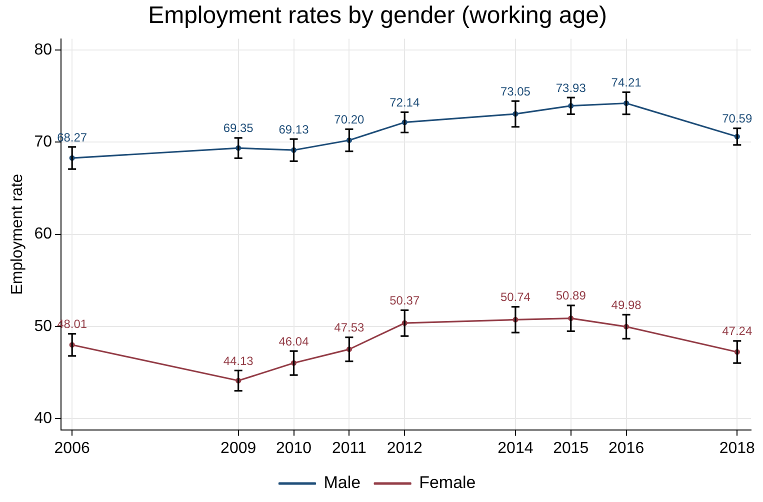 Image resolution: width=763 pixels, height=502 pixels. What do you see at coordinates (515, 91) in the screenshot?
I see `data-label: 73.05` at bounding box center [515, 91].